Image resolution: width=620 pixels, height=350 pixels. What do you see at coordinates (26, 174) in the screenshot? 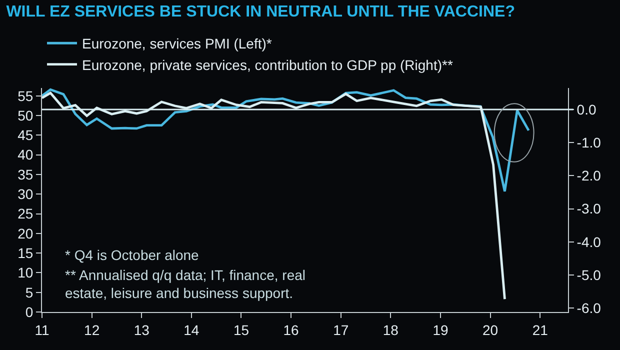
I see `y-tick-label: 35` at bounding box center [26, 174].